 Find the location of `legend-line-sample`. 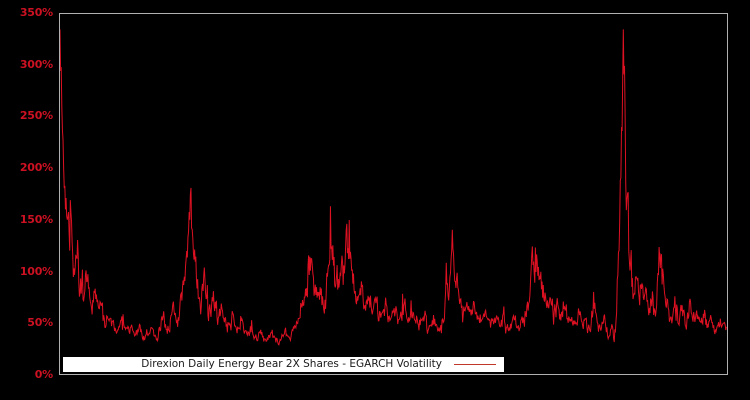

legend-line-sample is located at coordinates (475, 364).